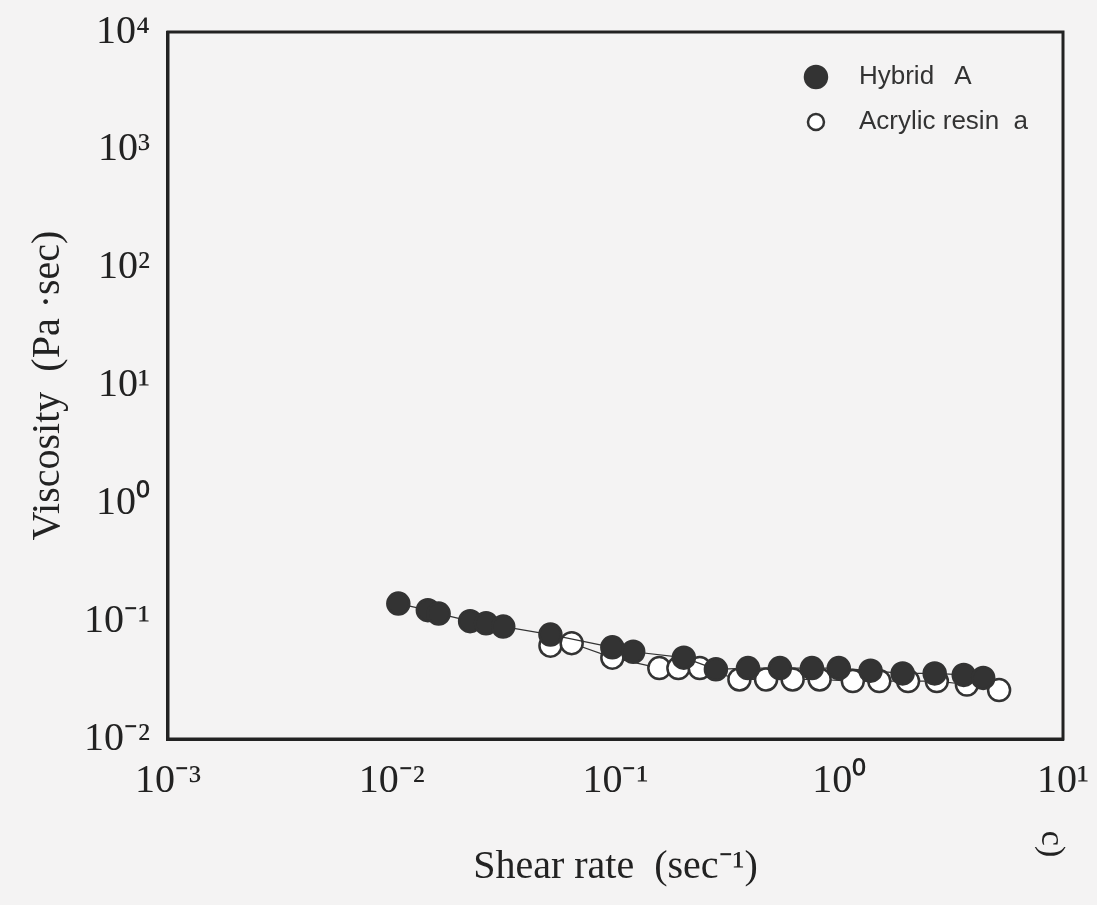  What do you see at coordinates (839, 778) in the screenshot?
I see `x-tick-label: 10⁰` at bounding box center [839, 778].